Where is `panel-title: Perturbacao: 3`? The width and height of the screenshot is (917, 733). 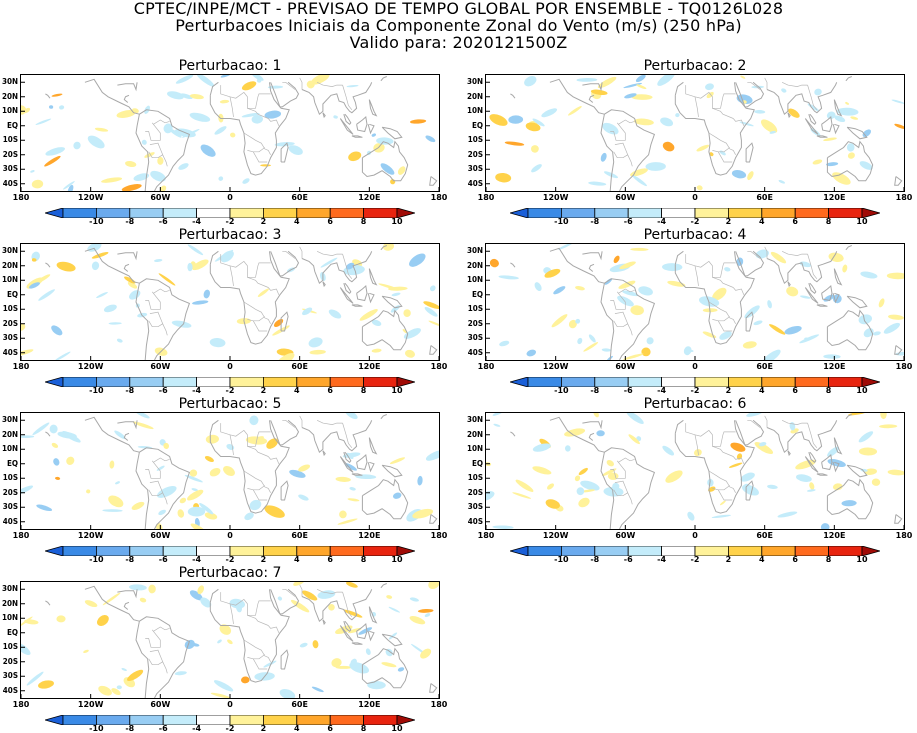
panel-title: Perturbacao: 3 is located at coordinates (230, 235).